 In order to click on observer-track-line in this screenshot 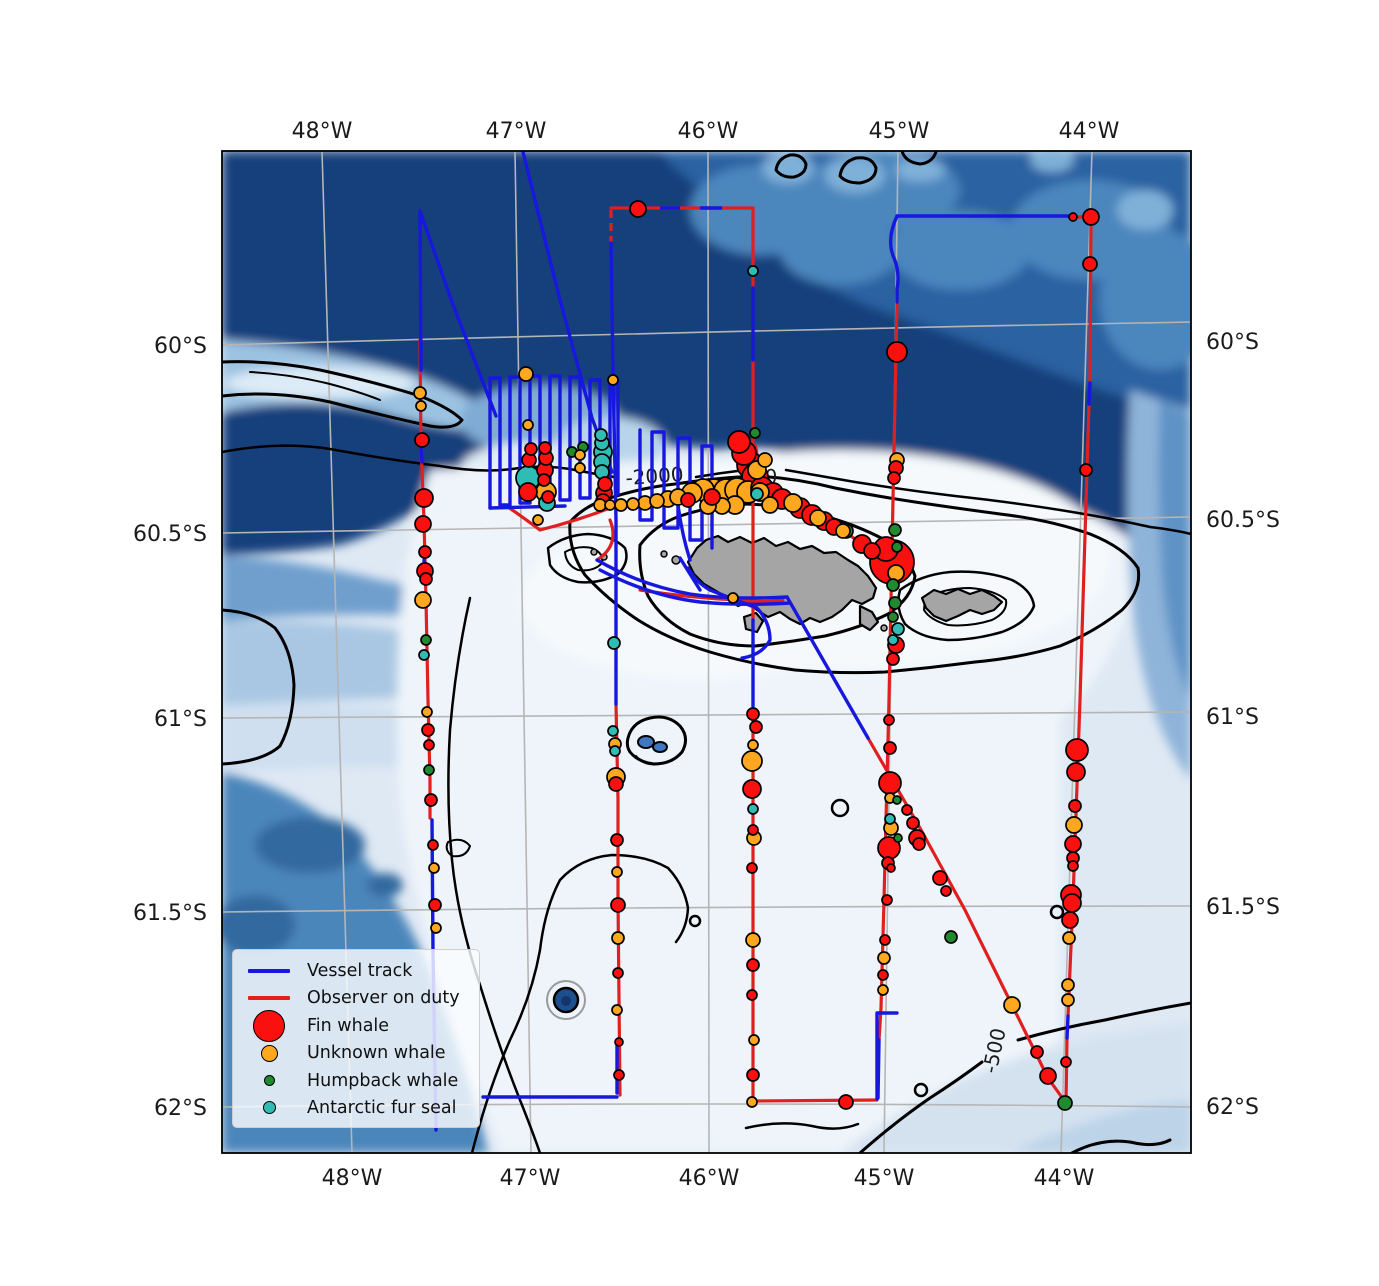, I will do `click(605, 540)`.